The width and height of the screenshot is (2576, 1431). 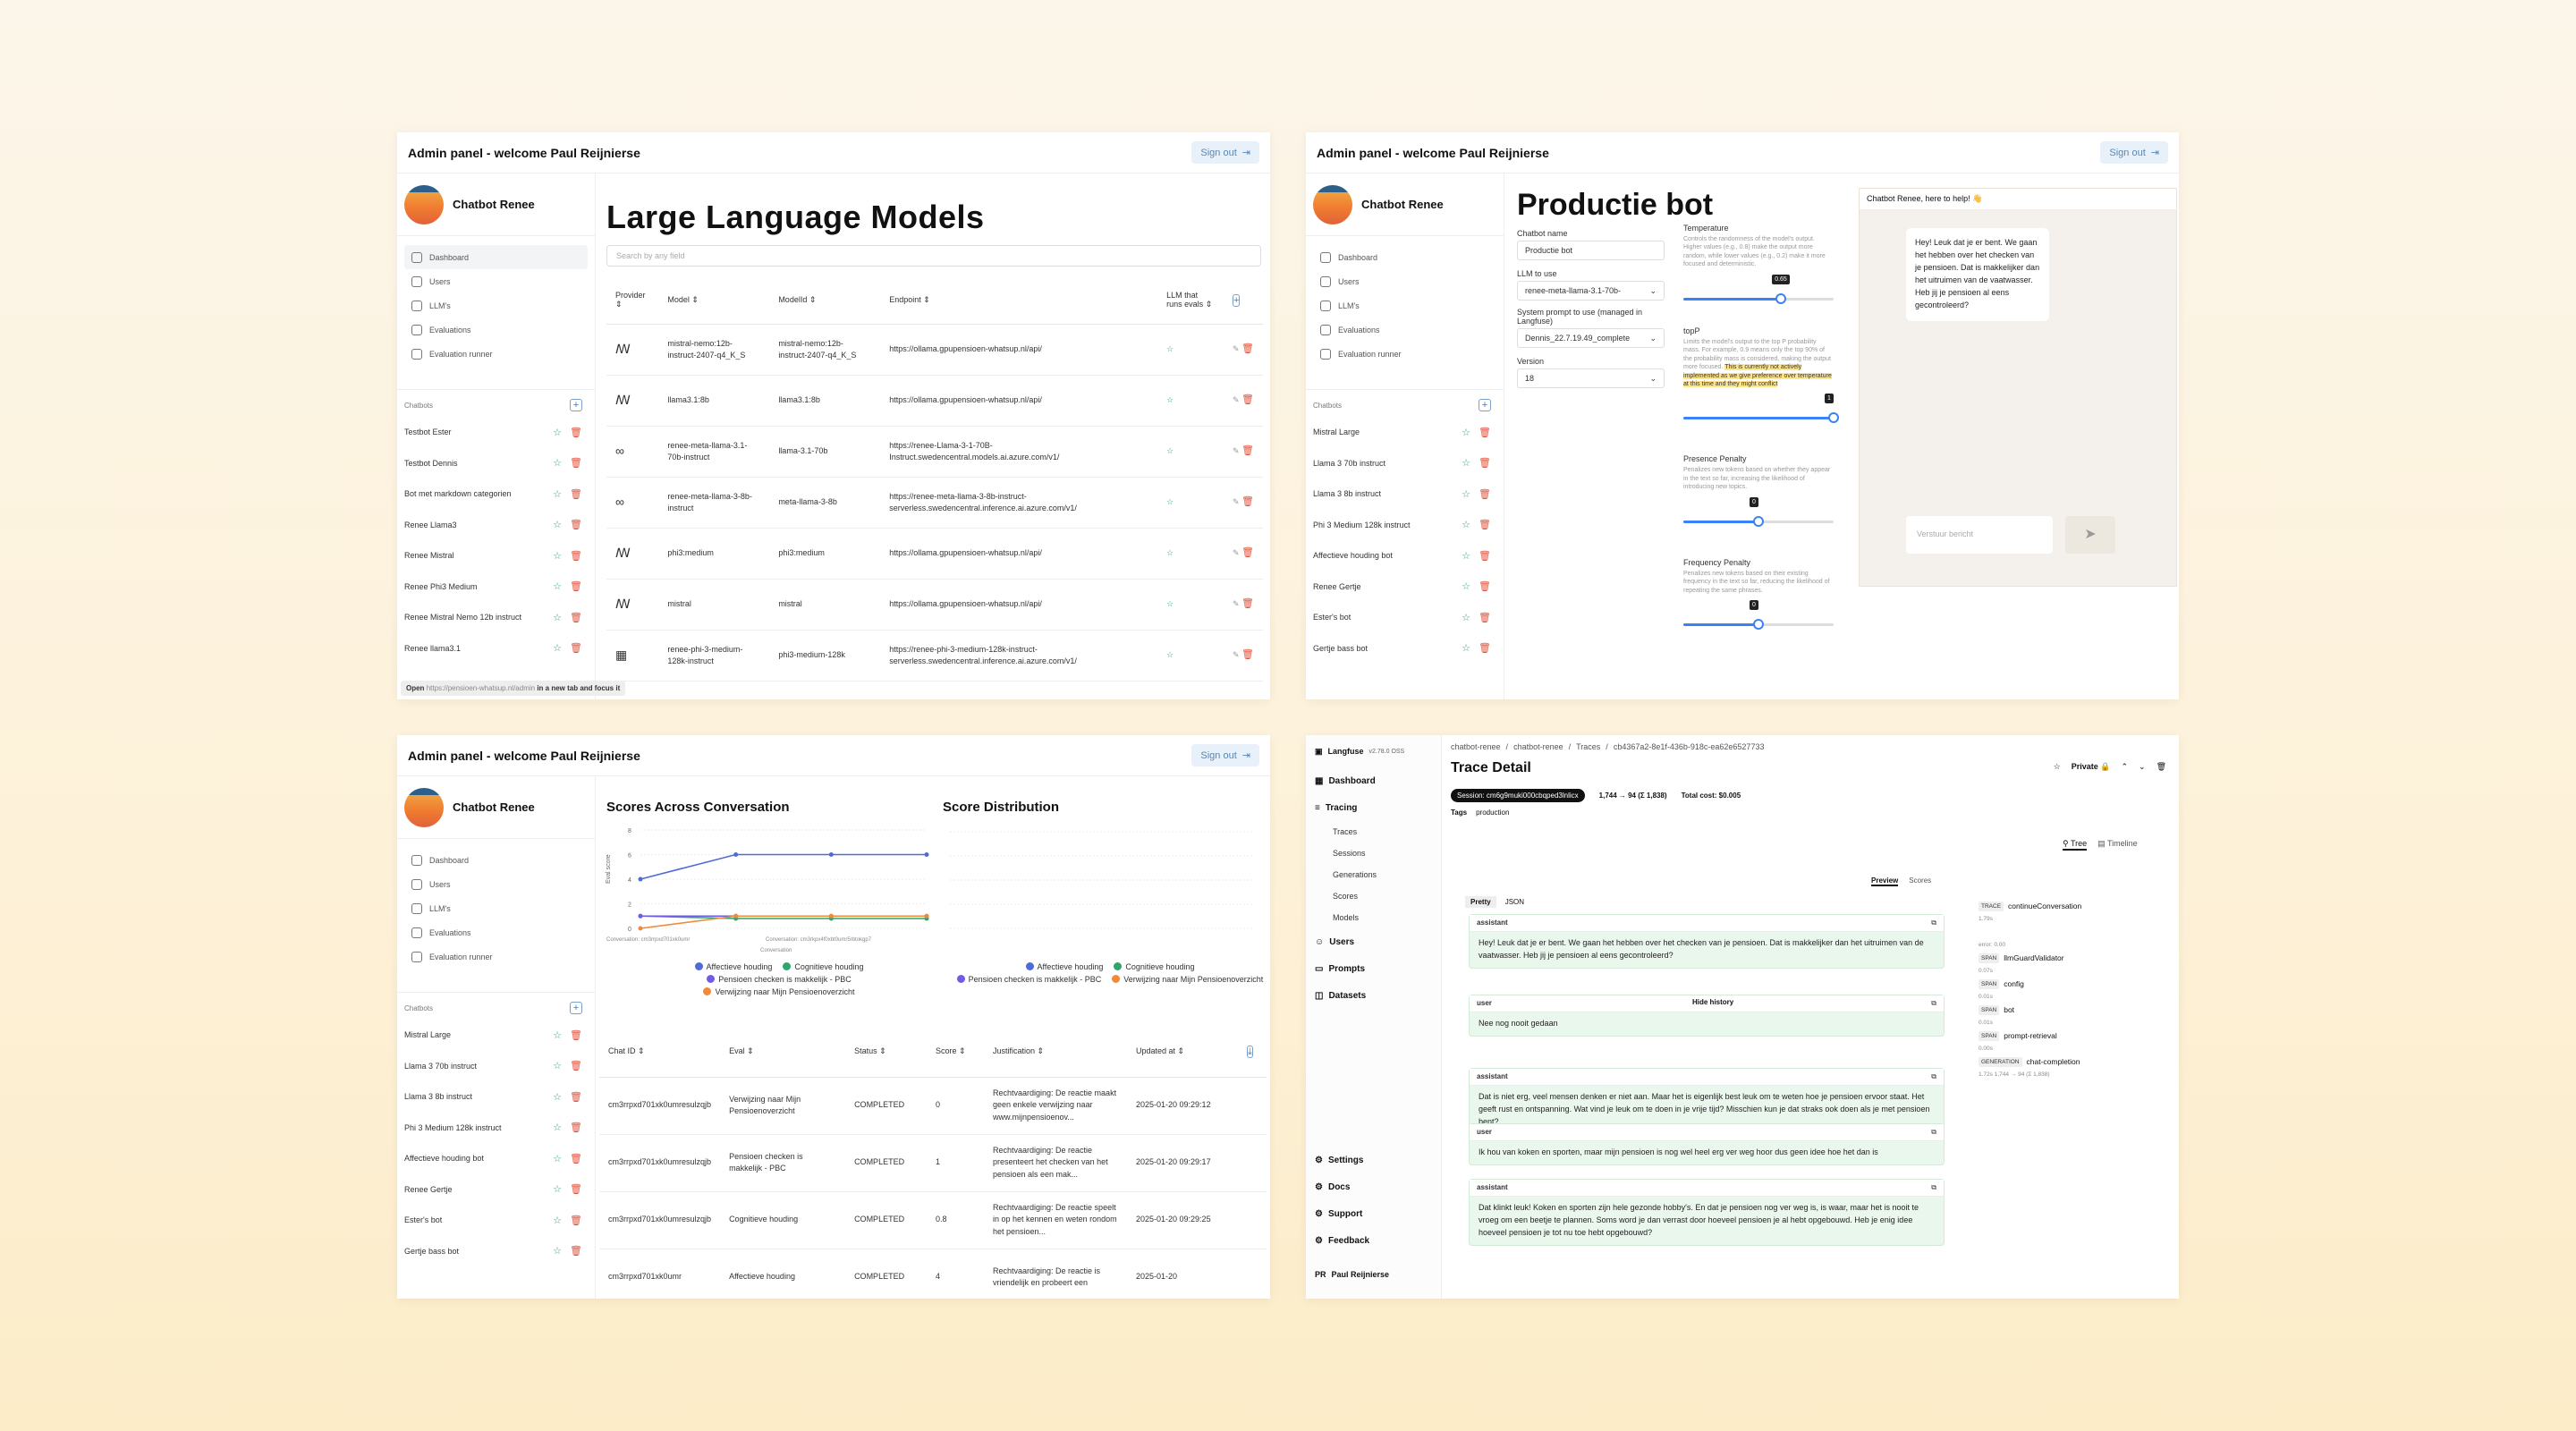 I want to click on column-header: Score ⇕, so click(x=955, y=1053).